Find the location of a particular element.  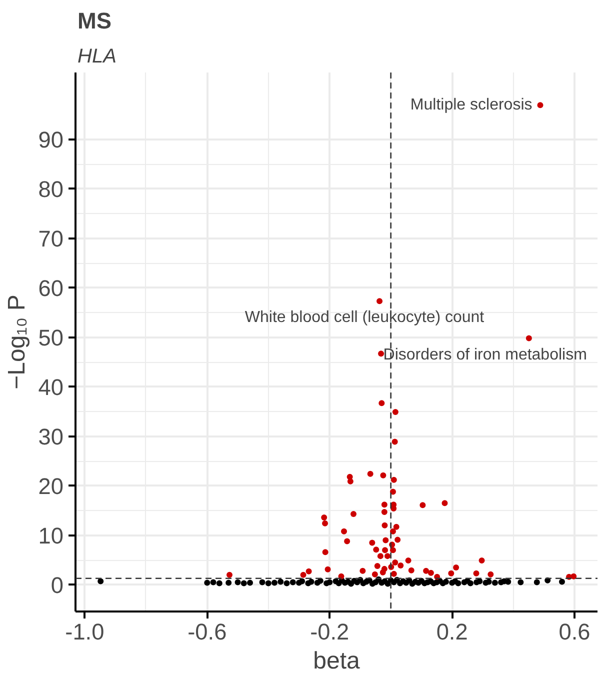

y-tick-label: 30 is located at coordinates (51, 436).